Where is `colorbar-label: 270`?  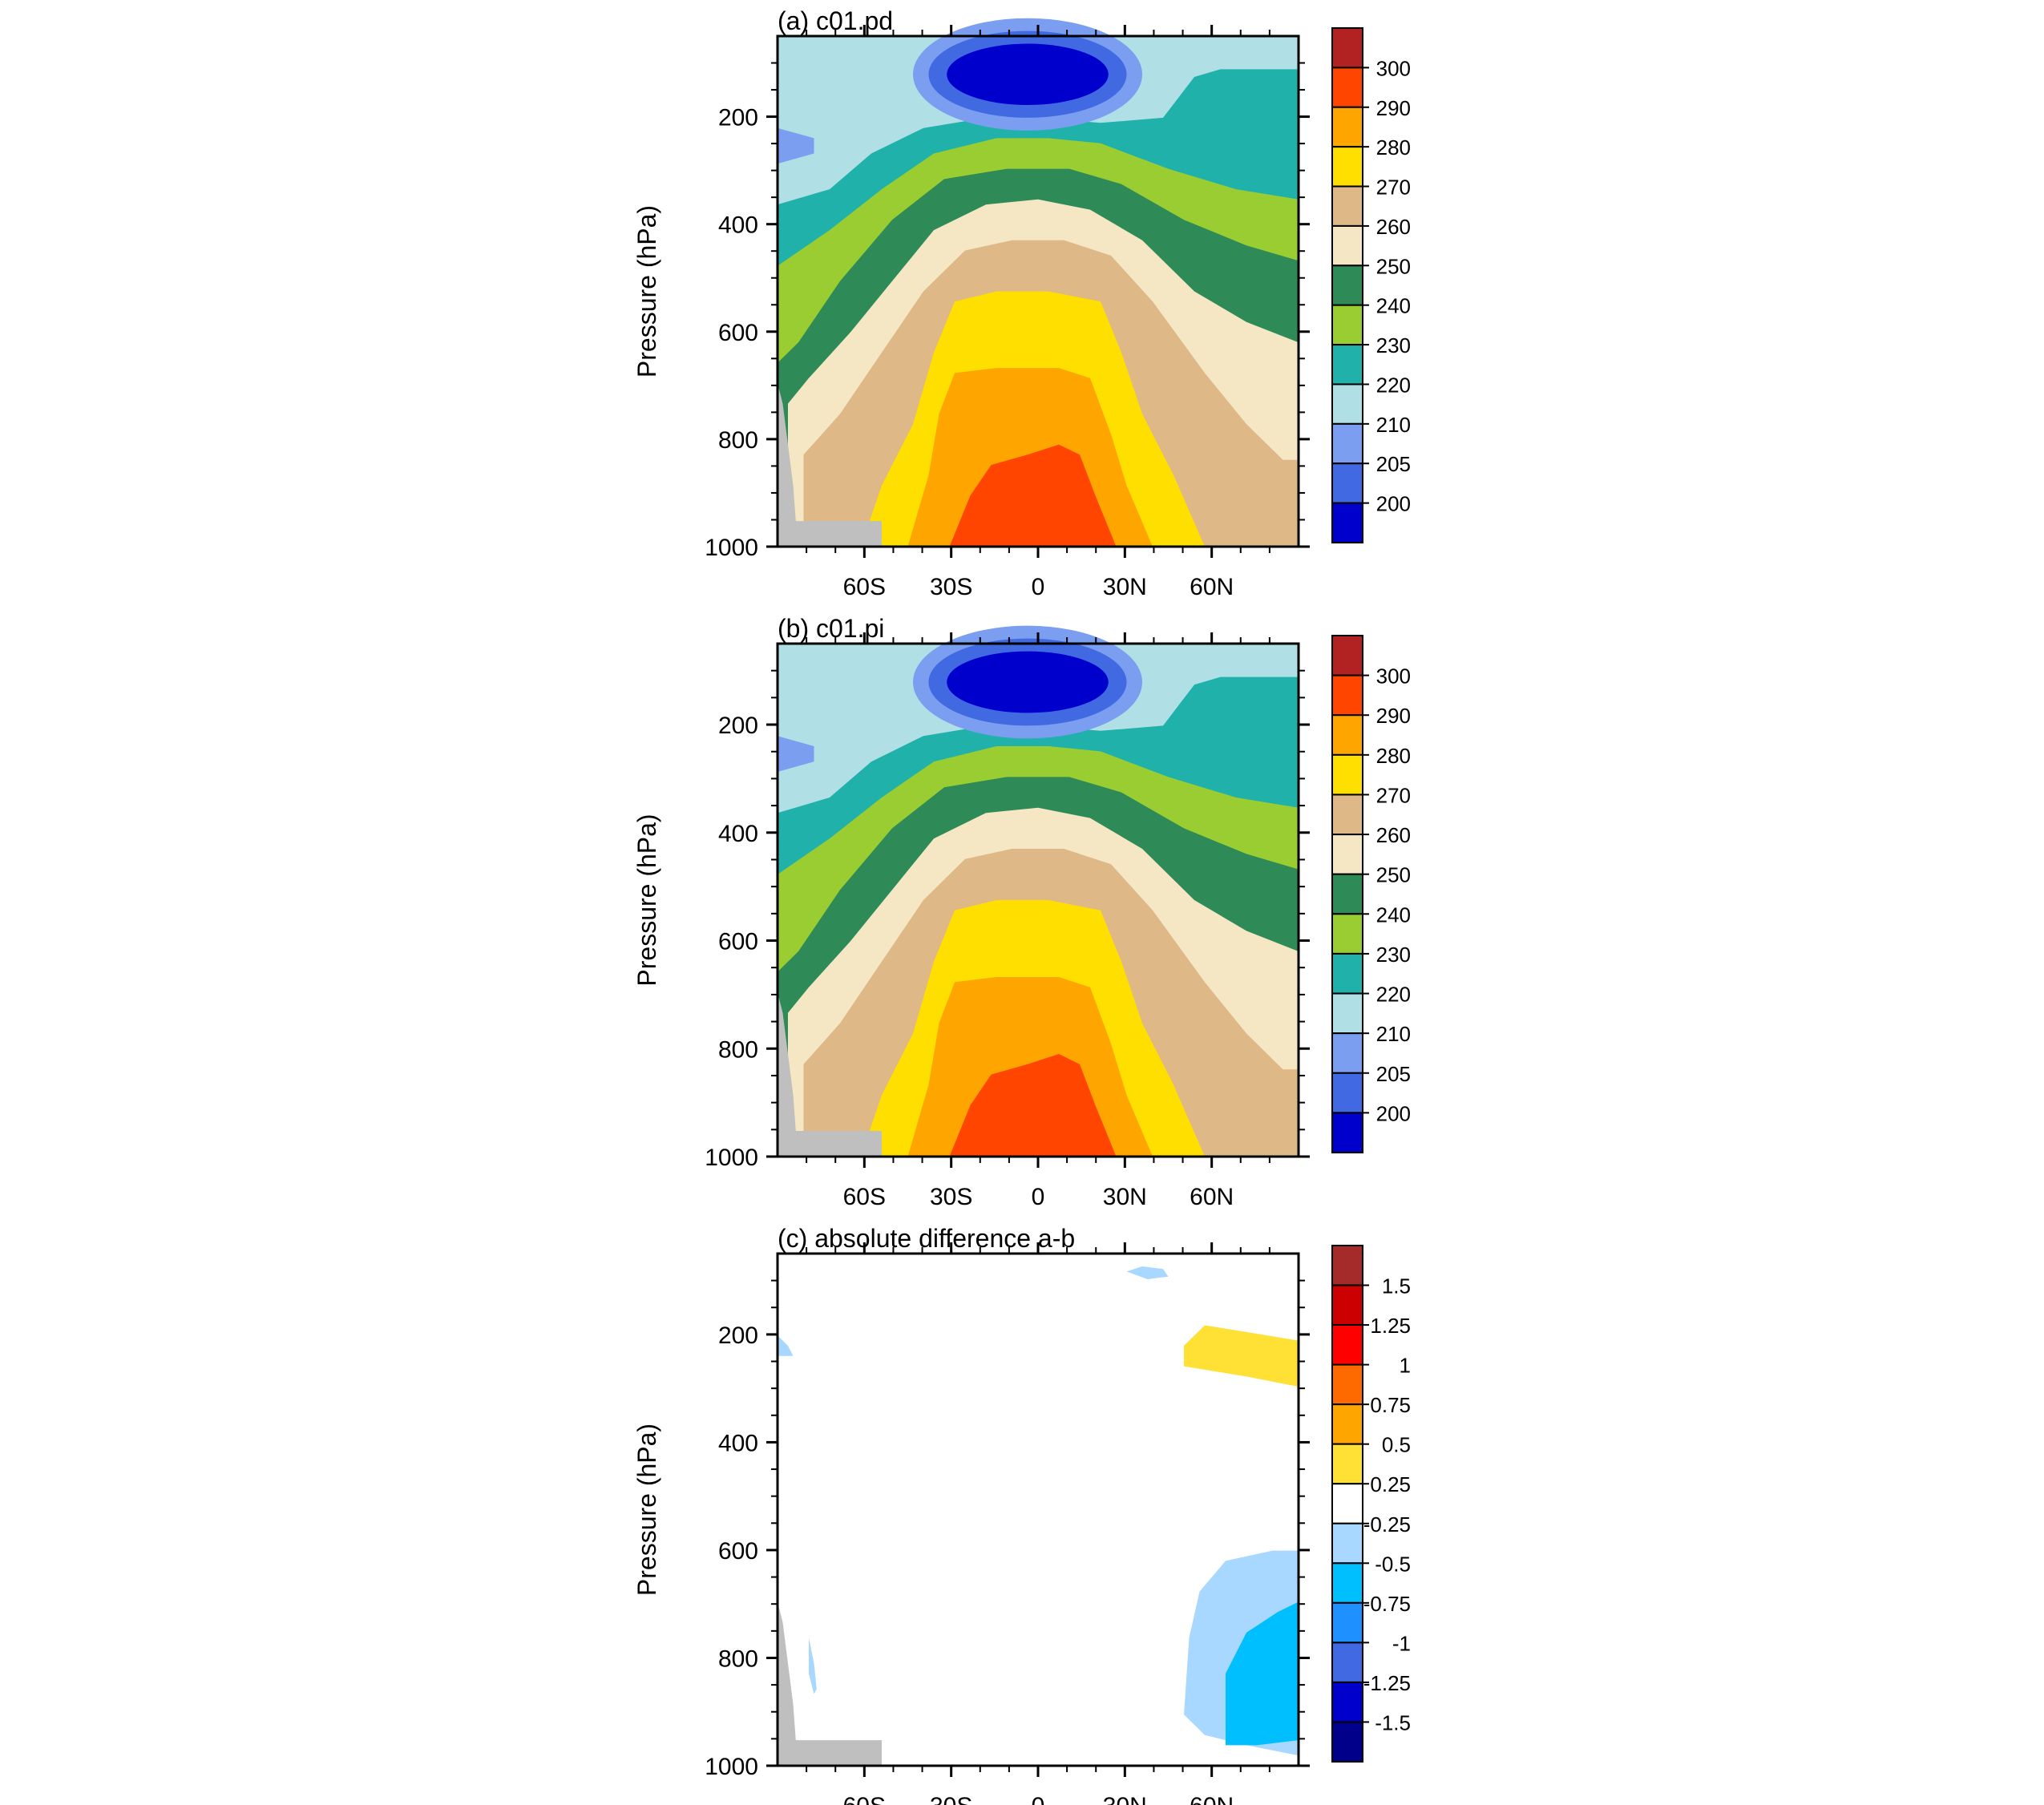
colorbar-label: 270 is located at coordinates (1393, 188).